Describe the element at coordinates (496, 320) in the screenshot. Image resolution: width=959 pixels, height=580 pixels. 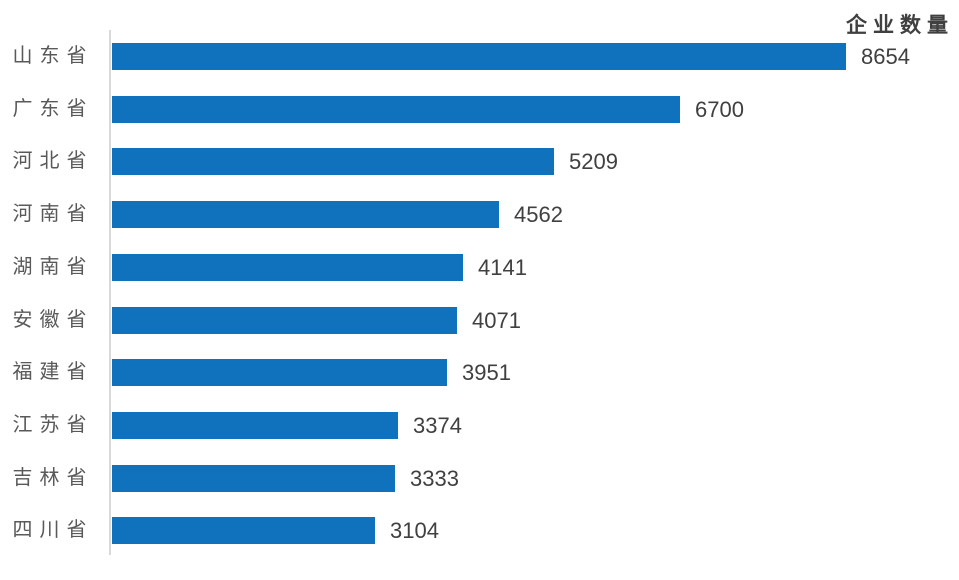
I see `value-label: 4071` at that location.